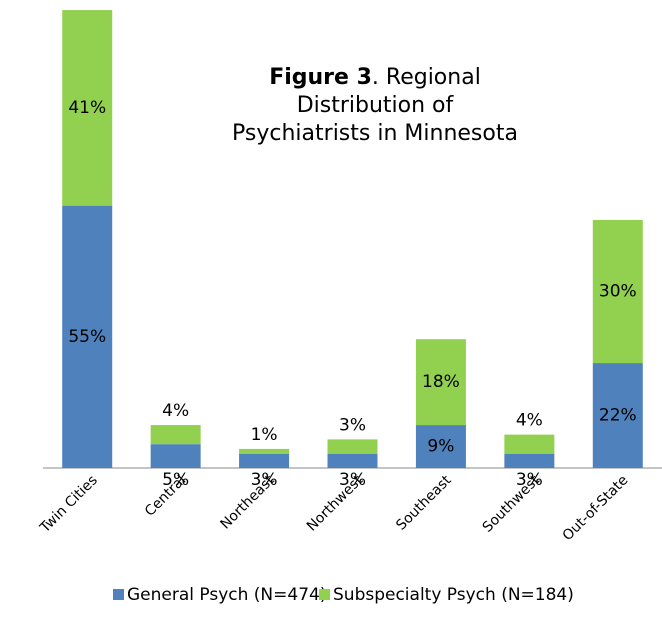 The height and width of the screenshot is (635, 662). What do you see at coordinates (335, 503) in the screenshot?
I see `x-tick-label: Northwest` at bounding box center [335, 503].